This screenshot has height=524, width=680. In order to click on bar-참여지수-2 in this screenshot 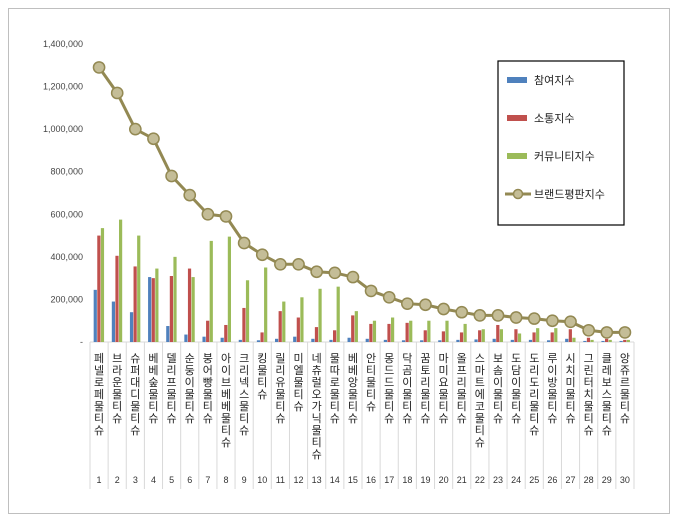, I will do `click(113, 321)`.